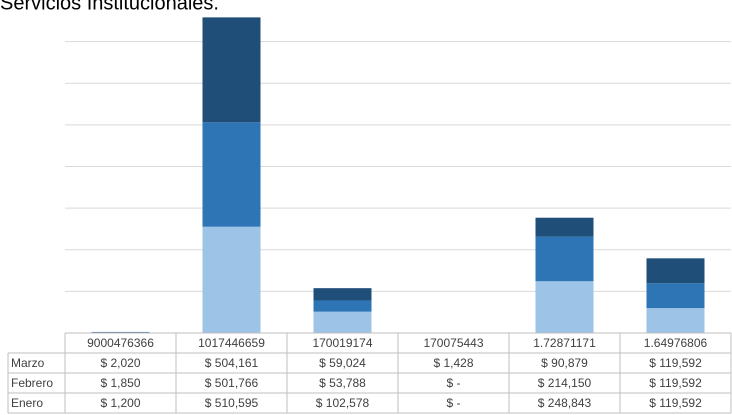  I want to click on chart-title: Servicios Institucionales., so click(109, 7).